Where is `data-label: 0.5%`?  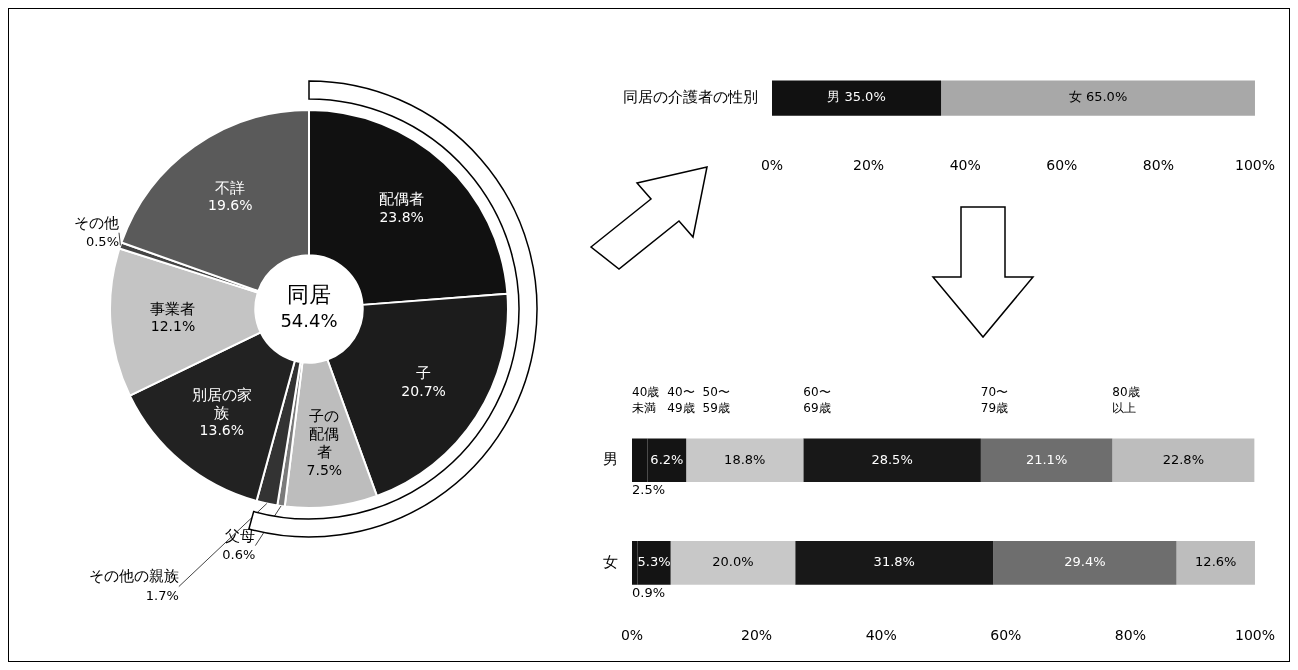 data-label: 0.5% is located at coordinates (102, 242).